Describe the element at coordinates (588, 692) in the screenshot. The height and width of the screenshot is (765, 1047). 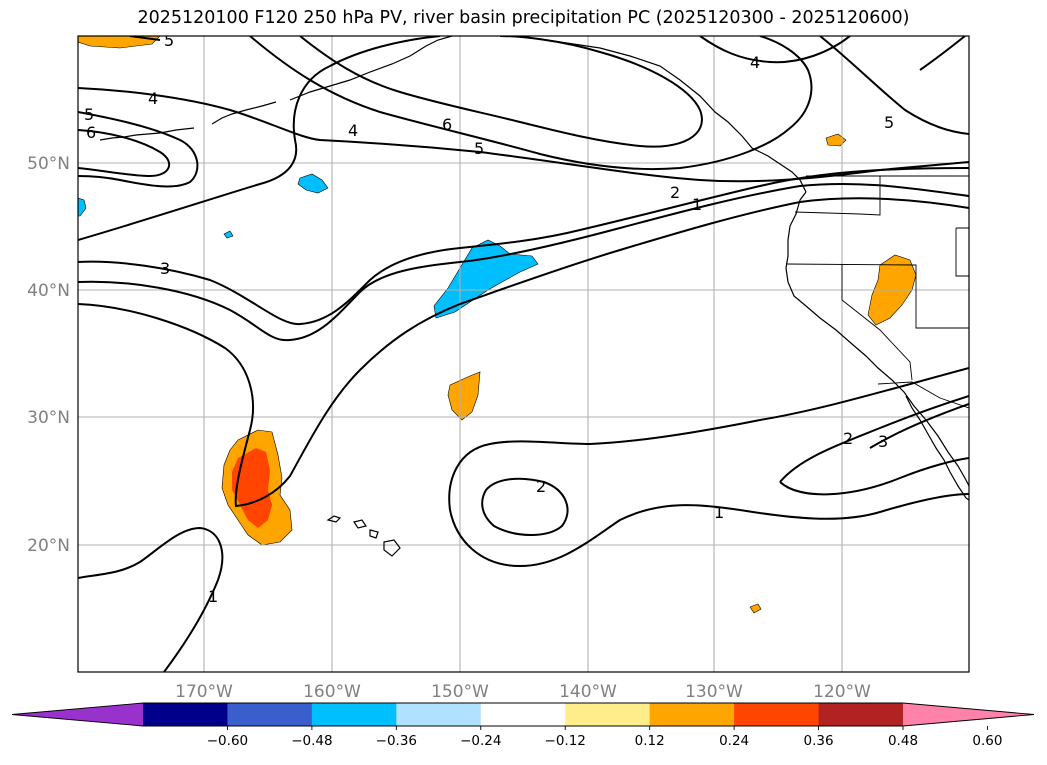
I see `lon-label: 140°W` at that location.